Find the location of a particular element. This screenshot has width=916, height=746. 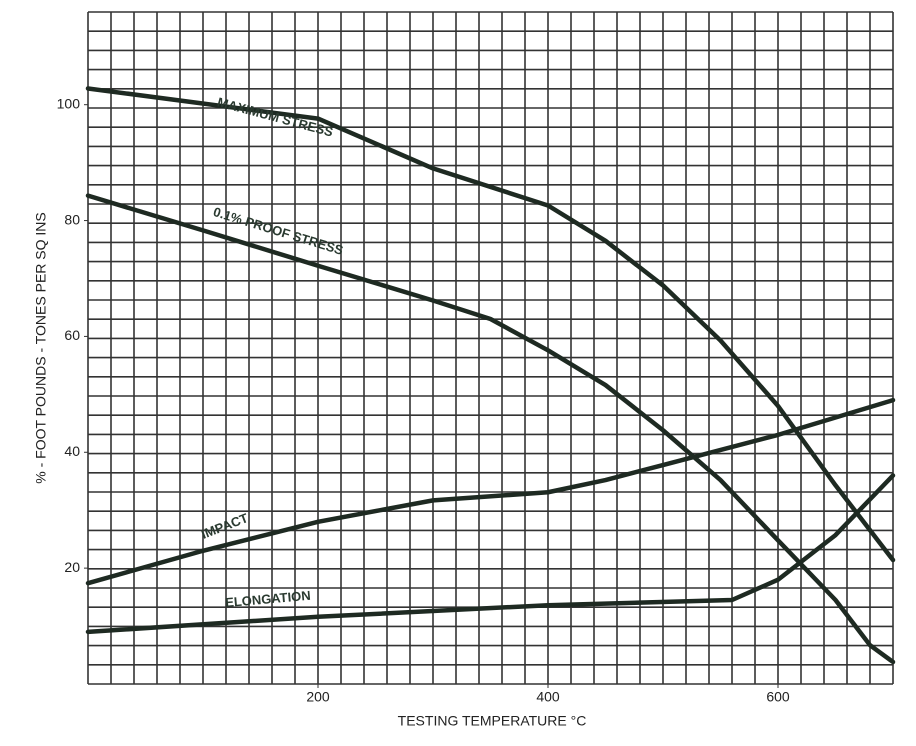

y-tick-label: 100 is located at coordinates (69, 103).